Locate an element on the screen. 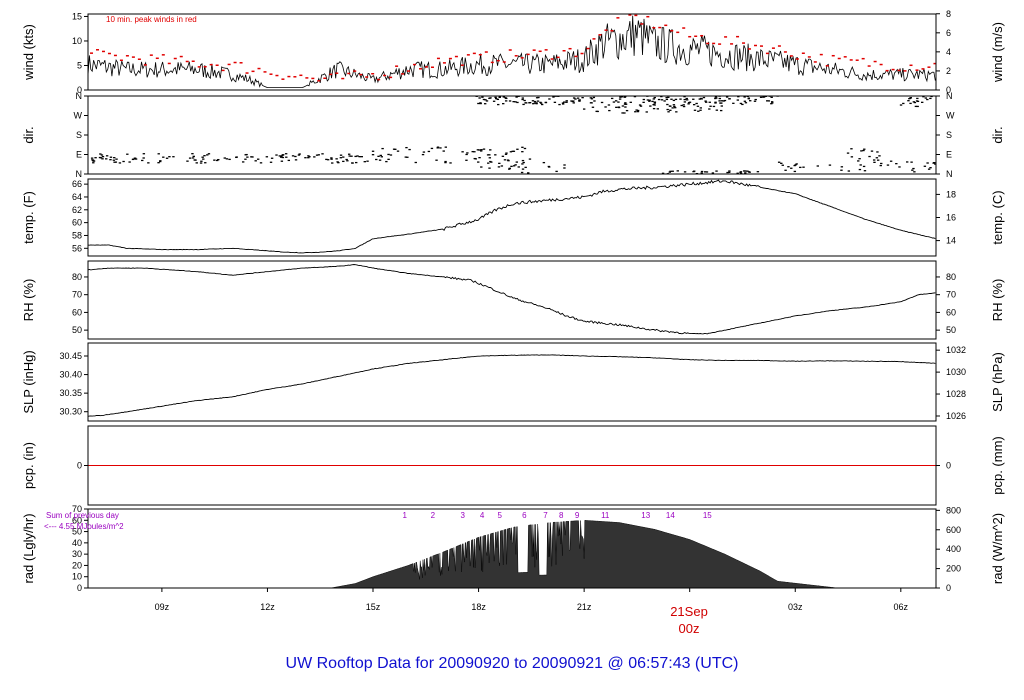 The width and height of the screenshot is (1024, 700). right-tick-label: 18 is located at coordinates (951, 194).